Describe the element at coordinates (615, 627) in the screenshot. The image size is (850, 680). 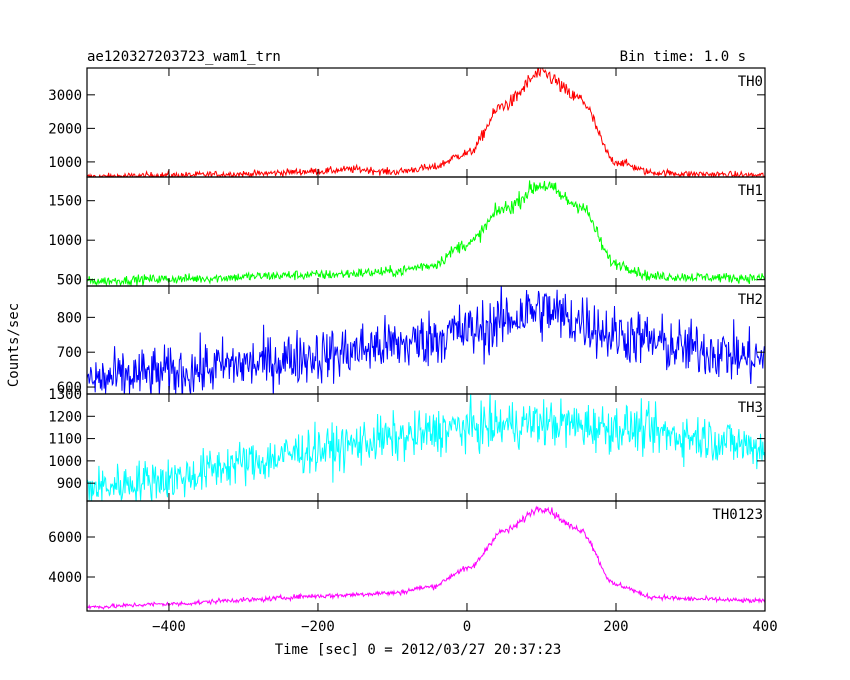
I see `x-tick-label: 200` at that location.